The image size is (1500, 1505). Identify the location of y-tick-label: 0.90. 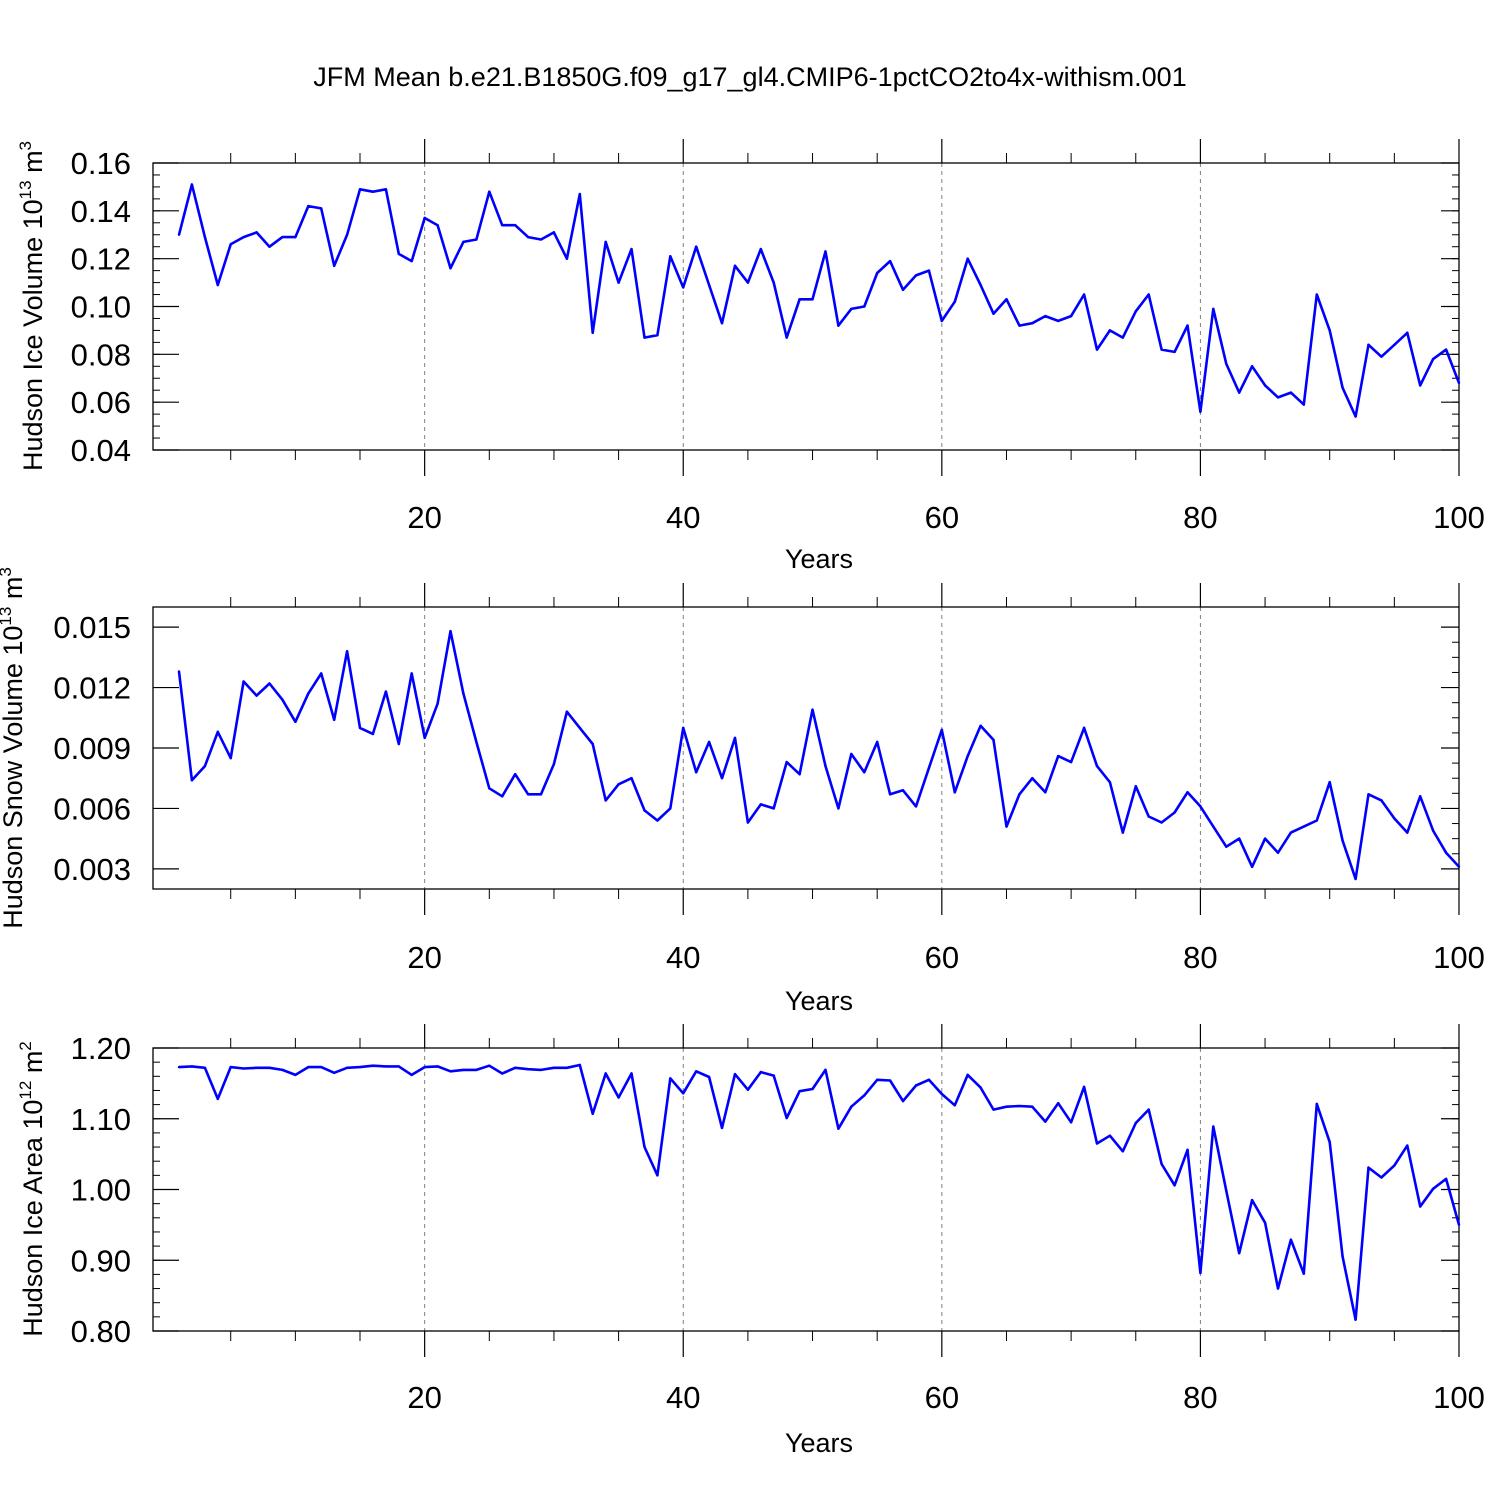
(101, 1260).